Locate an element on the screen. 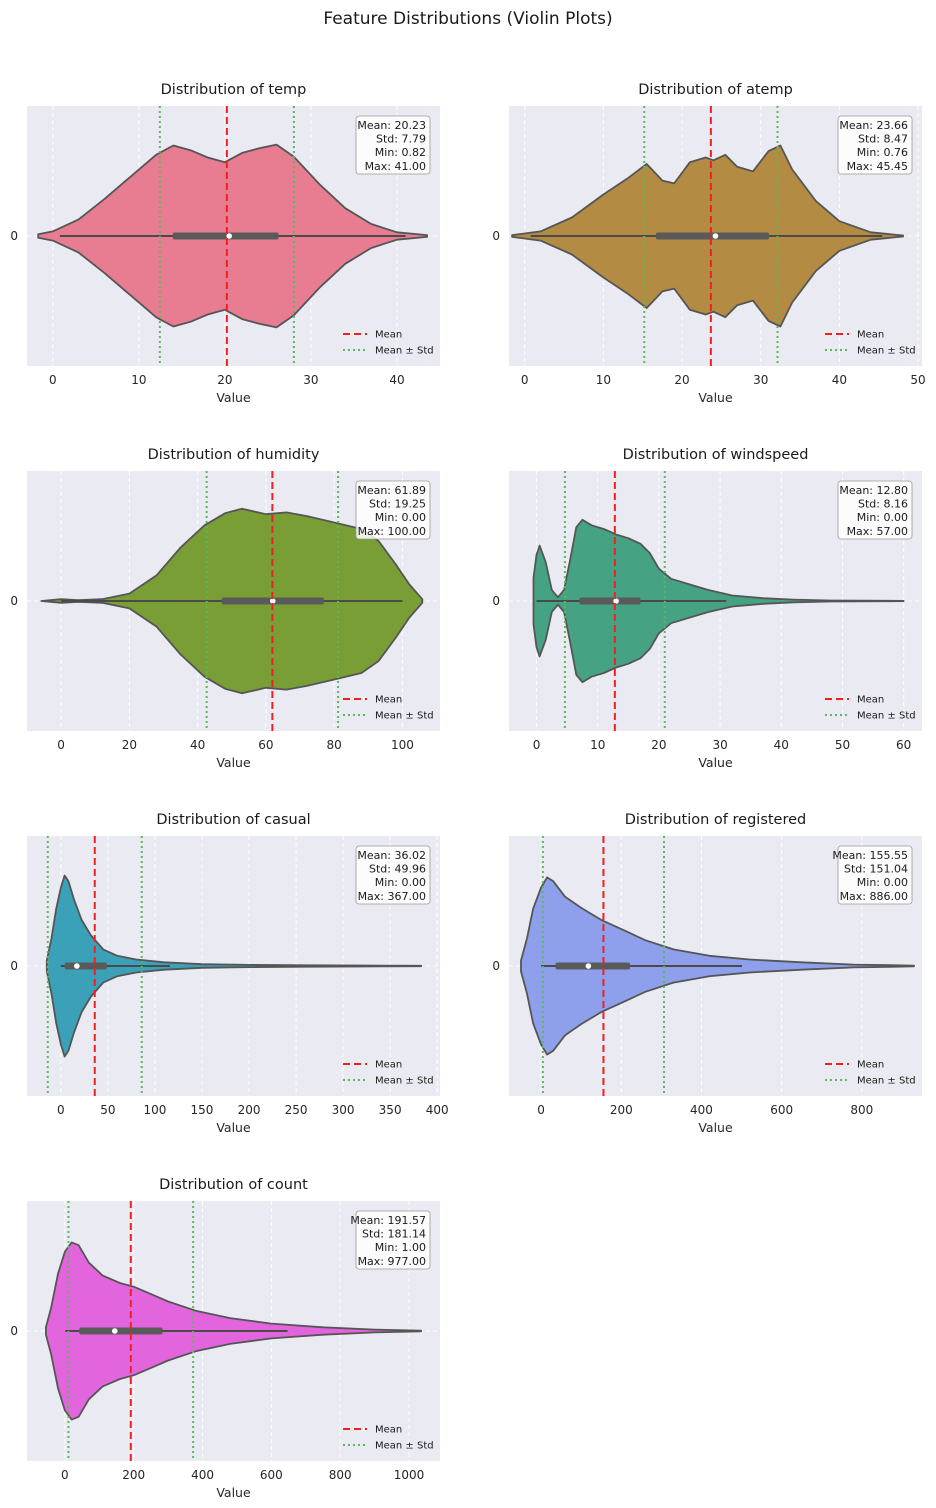 This screenshot has width=936, height=1508. x-tick-label: 800 is located at coordinates (861, 1110).